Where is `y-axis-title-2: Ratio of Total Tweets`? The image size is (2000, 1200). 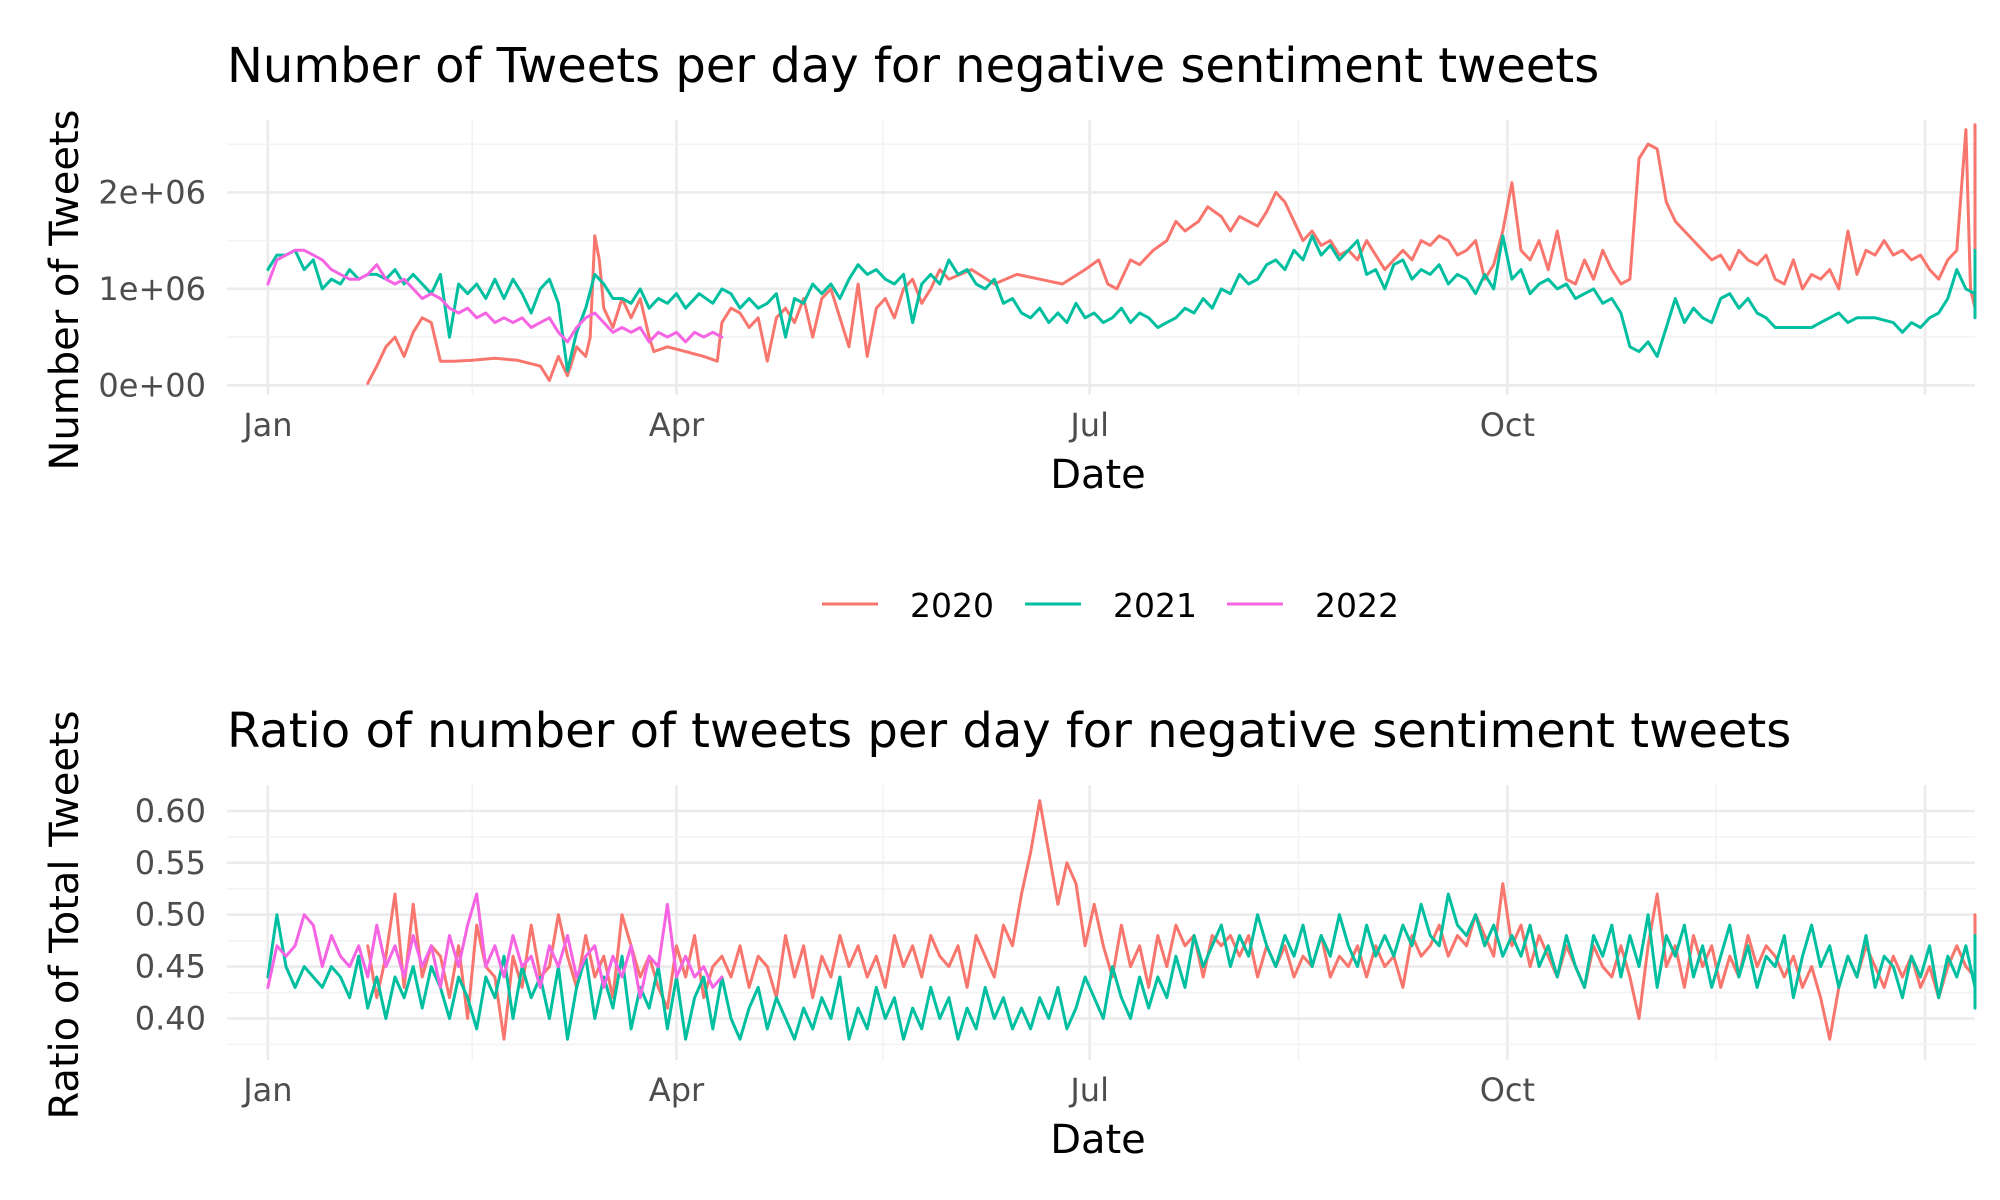
y-axis-title-2: Ratio of Total Tweets is located at coordinates (65, 914).